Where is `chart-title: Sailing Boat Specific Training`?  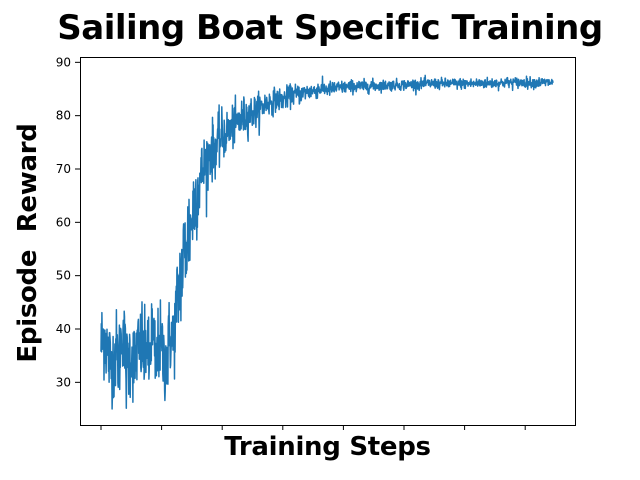 chart-title: Sailing Boat Specific Training is located at coordinates (330, 28).